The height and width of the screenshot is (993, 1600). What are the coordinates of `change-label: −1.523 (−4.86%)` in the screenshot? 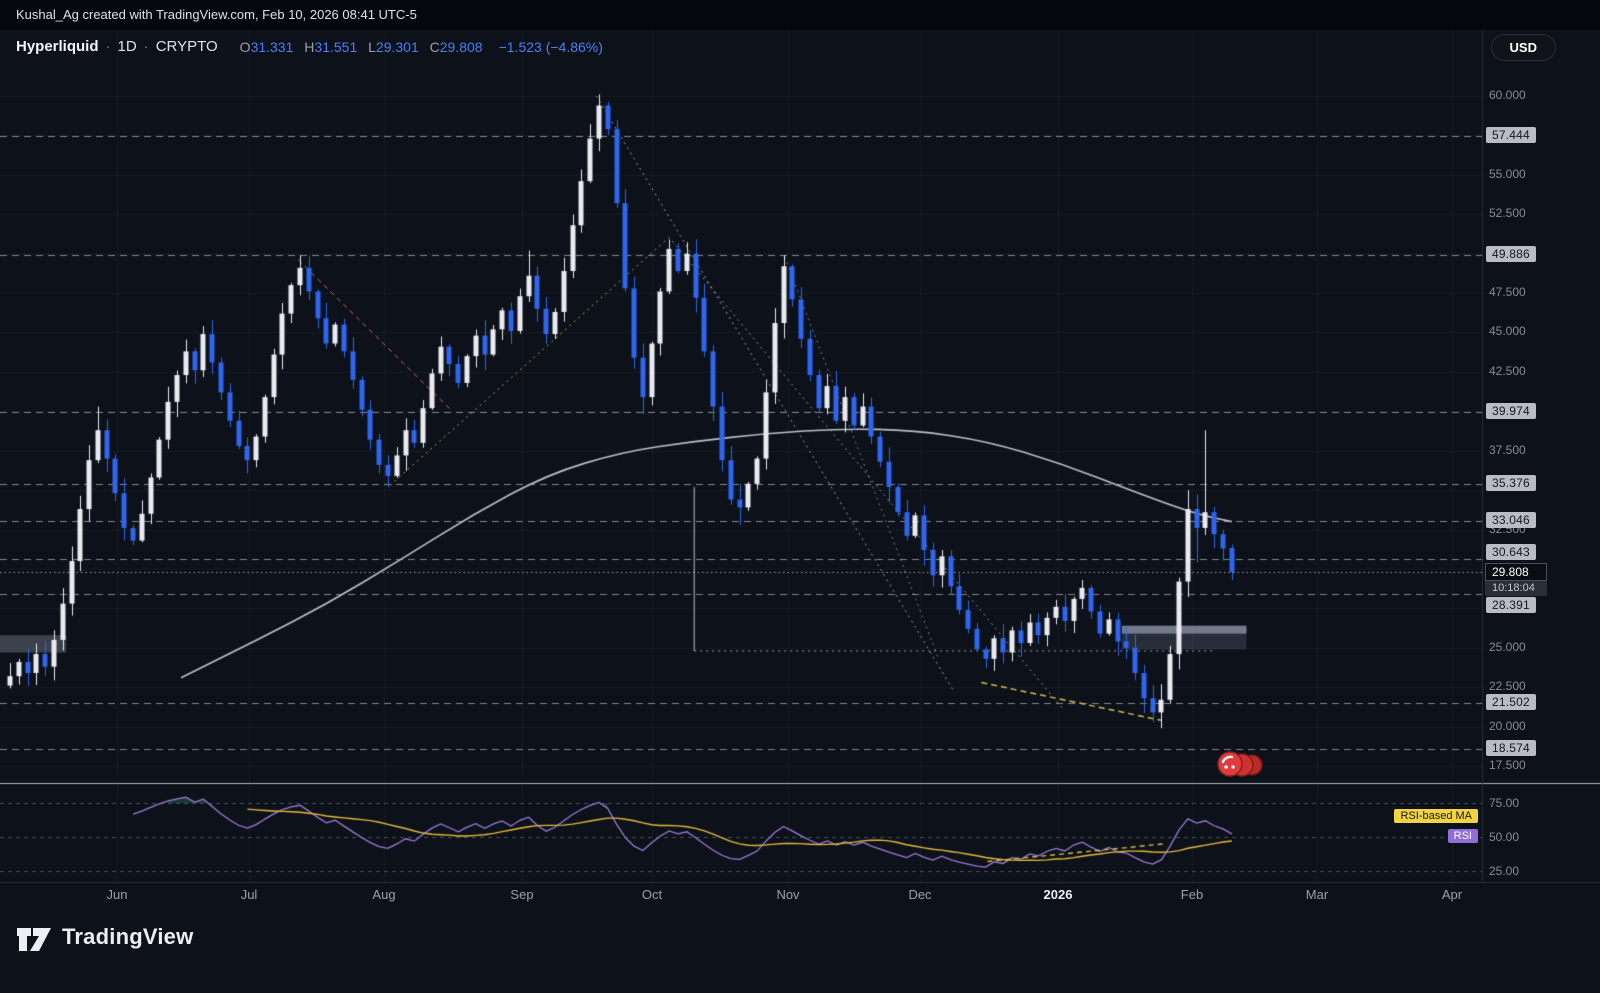 It's located at (550, 46).